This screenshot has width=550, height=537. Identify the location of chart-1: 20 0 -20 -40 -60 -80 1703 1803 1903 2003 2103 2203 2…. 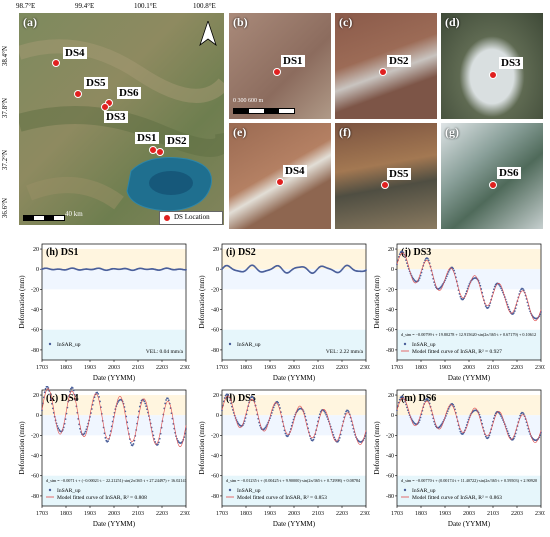
(284, 312).